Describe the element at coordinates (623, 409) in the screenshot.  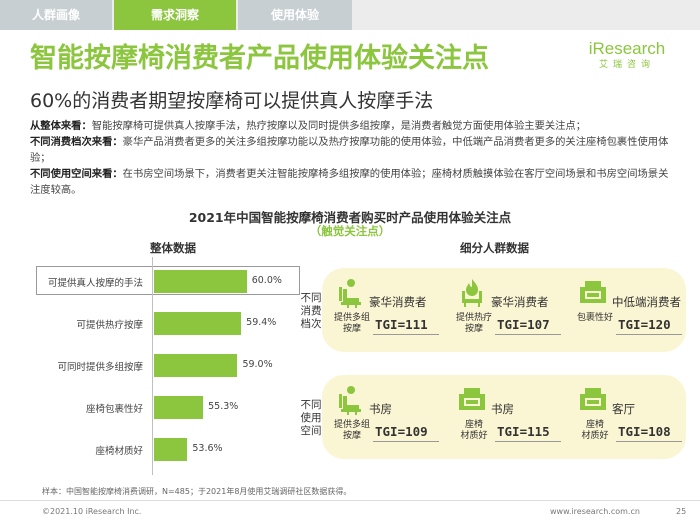
I see `segment-name: 客厅` at that location.